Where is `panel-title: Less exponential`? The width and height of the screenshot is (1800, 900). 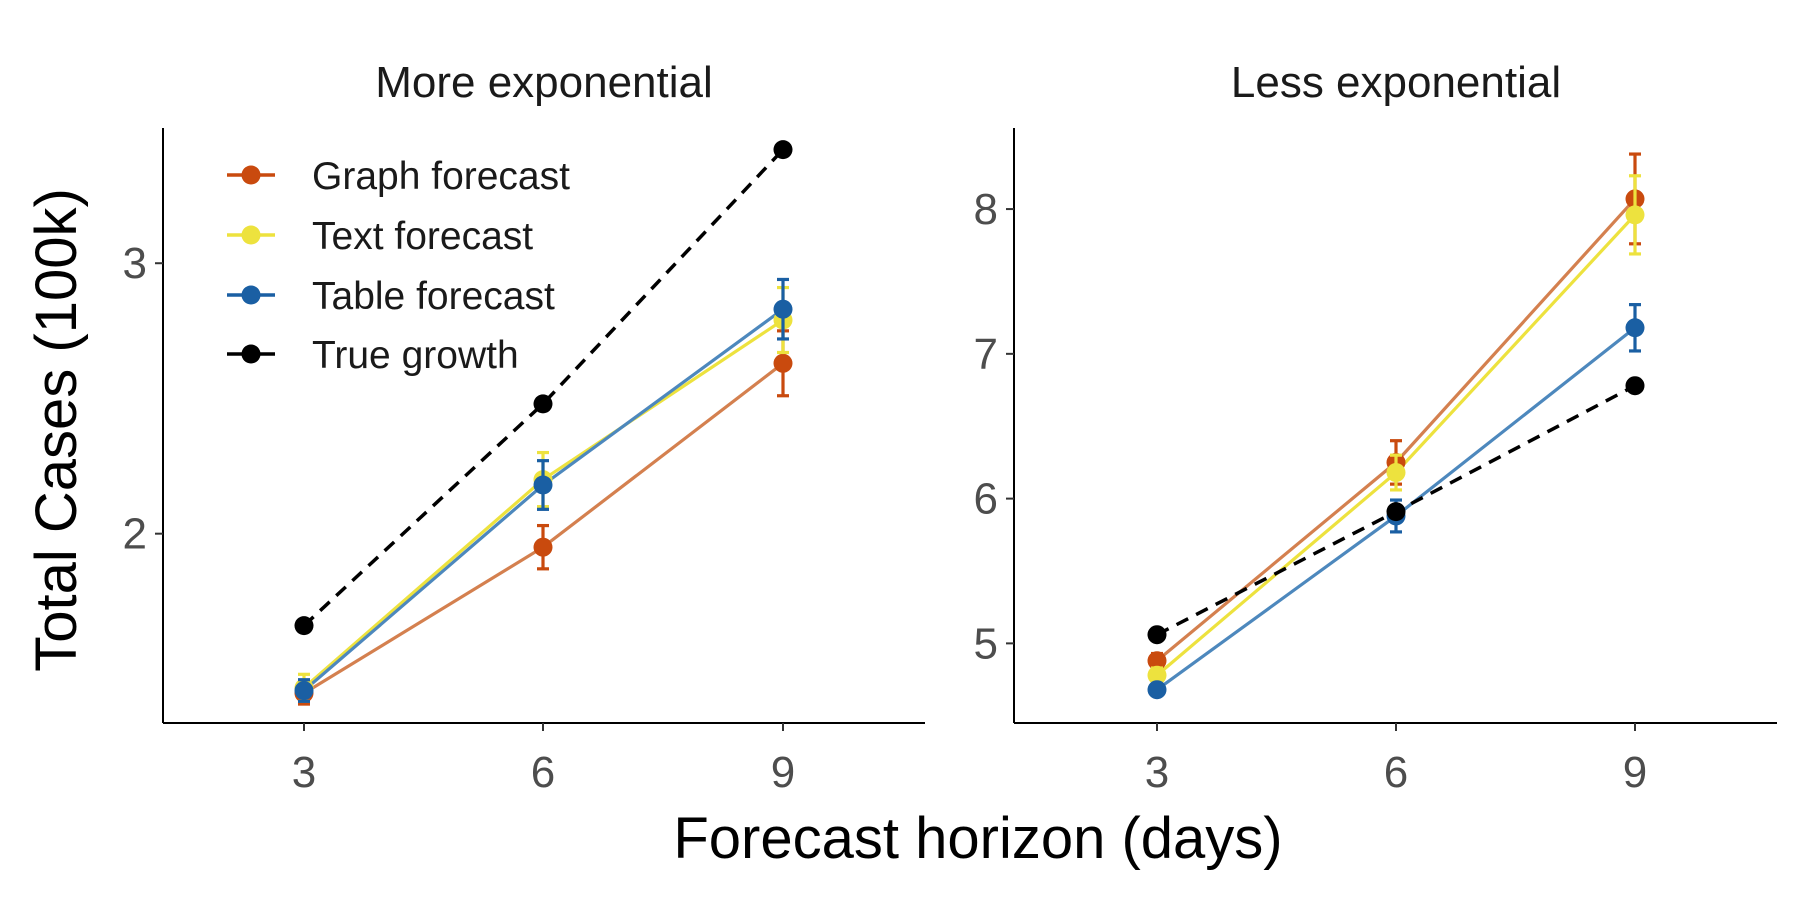
panel-title: Less exponential is located at coordinates (1396, 82).